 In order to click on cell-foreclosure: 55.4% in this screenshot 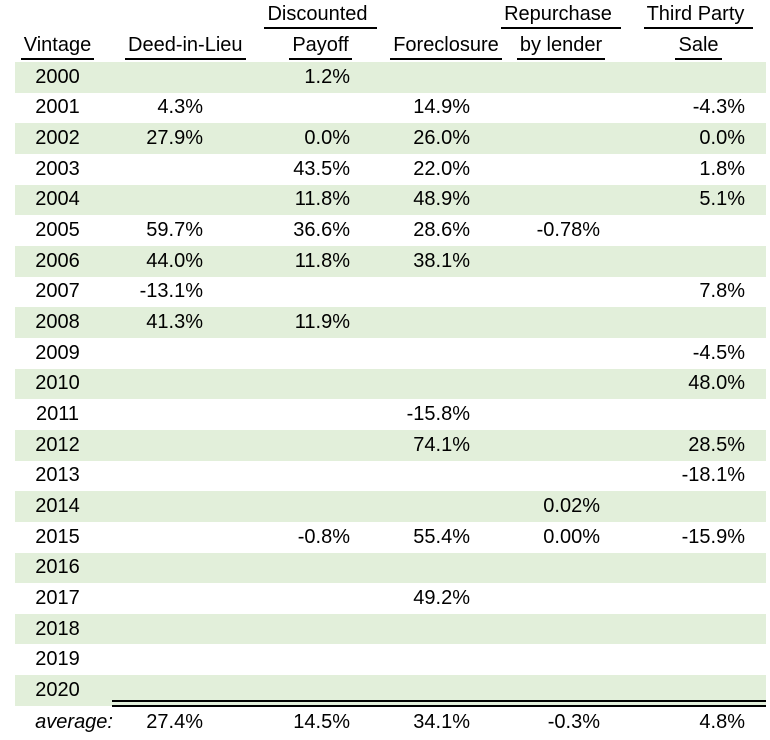, I will do `click(441, 536)`.